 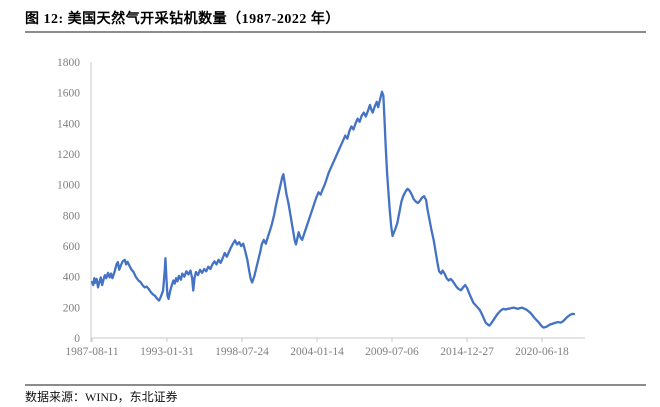 What do you see at coordinates (72, 308) in the screenshot?
I see `y-axis-tick-label: 200` at bounding box center [72, 308].